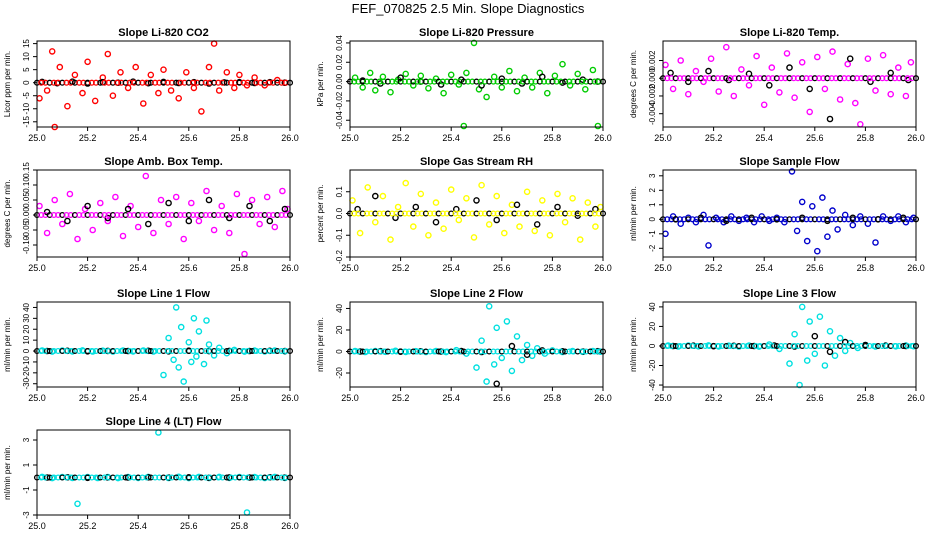  Describe the element at coordinates (652, 248) in the screenshot. I see `y-tick-label: -2` at that location.